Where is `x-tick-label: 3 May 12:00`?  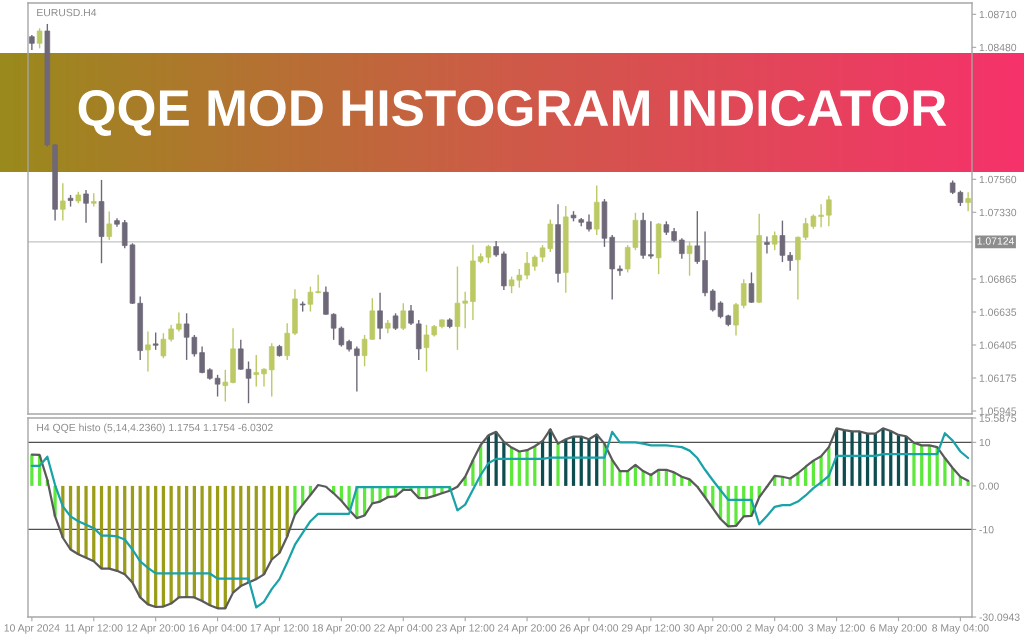
x-tick-label: 3 May 12:00 is located at coordinates (836, 629).